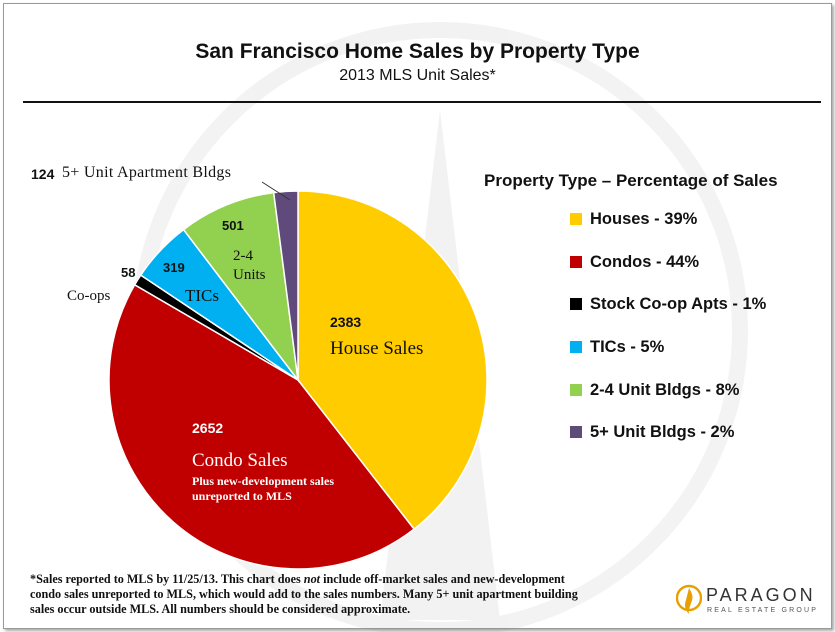  Describe the element at coordinates (662, 432) in the screenshot. I see `legend-label: 5+ Unit Bldgs - 2%` at that location.